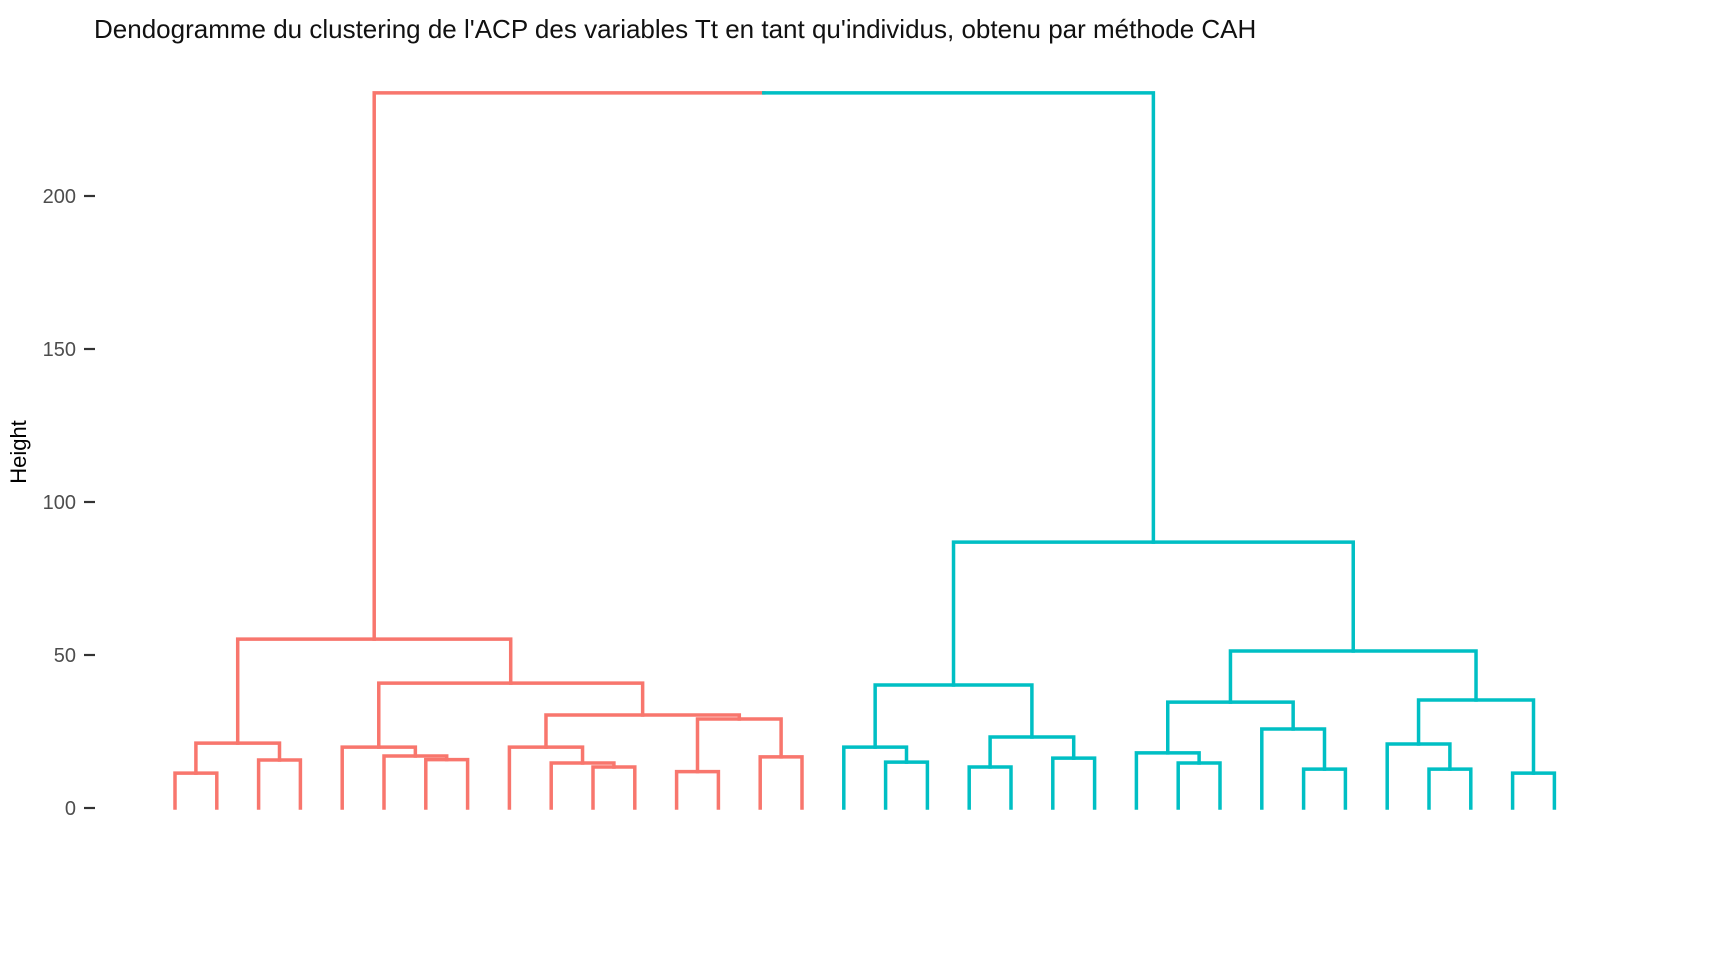 The width and height of the screenshot is (1728, 960). Describe the element at coordinates (59, 197) in the screenshot. I see `y-axis-tick-label: 200` at that location.